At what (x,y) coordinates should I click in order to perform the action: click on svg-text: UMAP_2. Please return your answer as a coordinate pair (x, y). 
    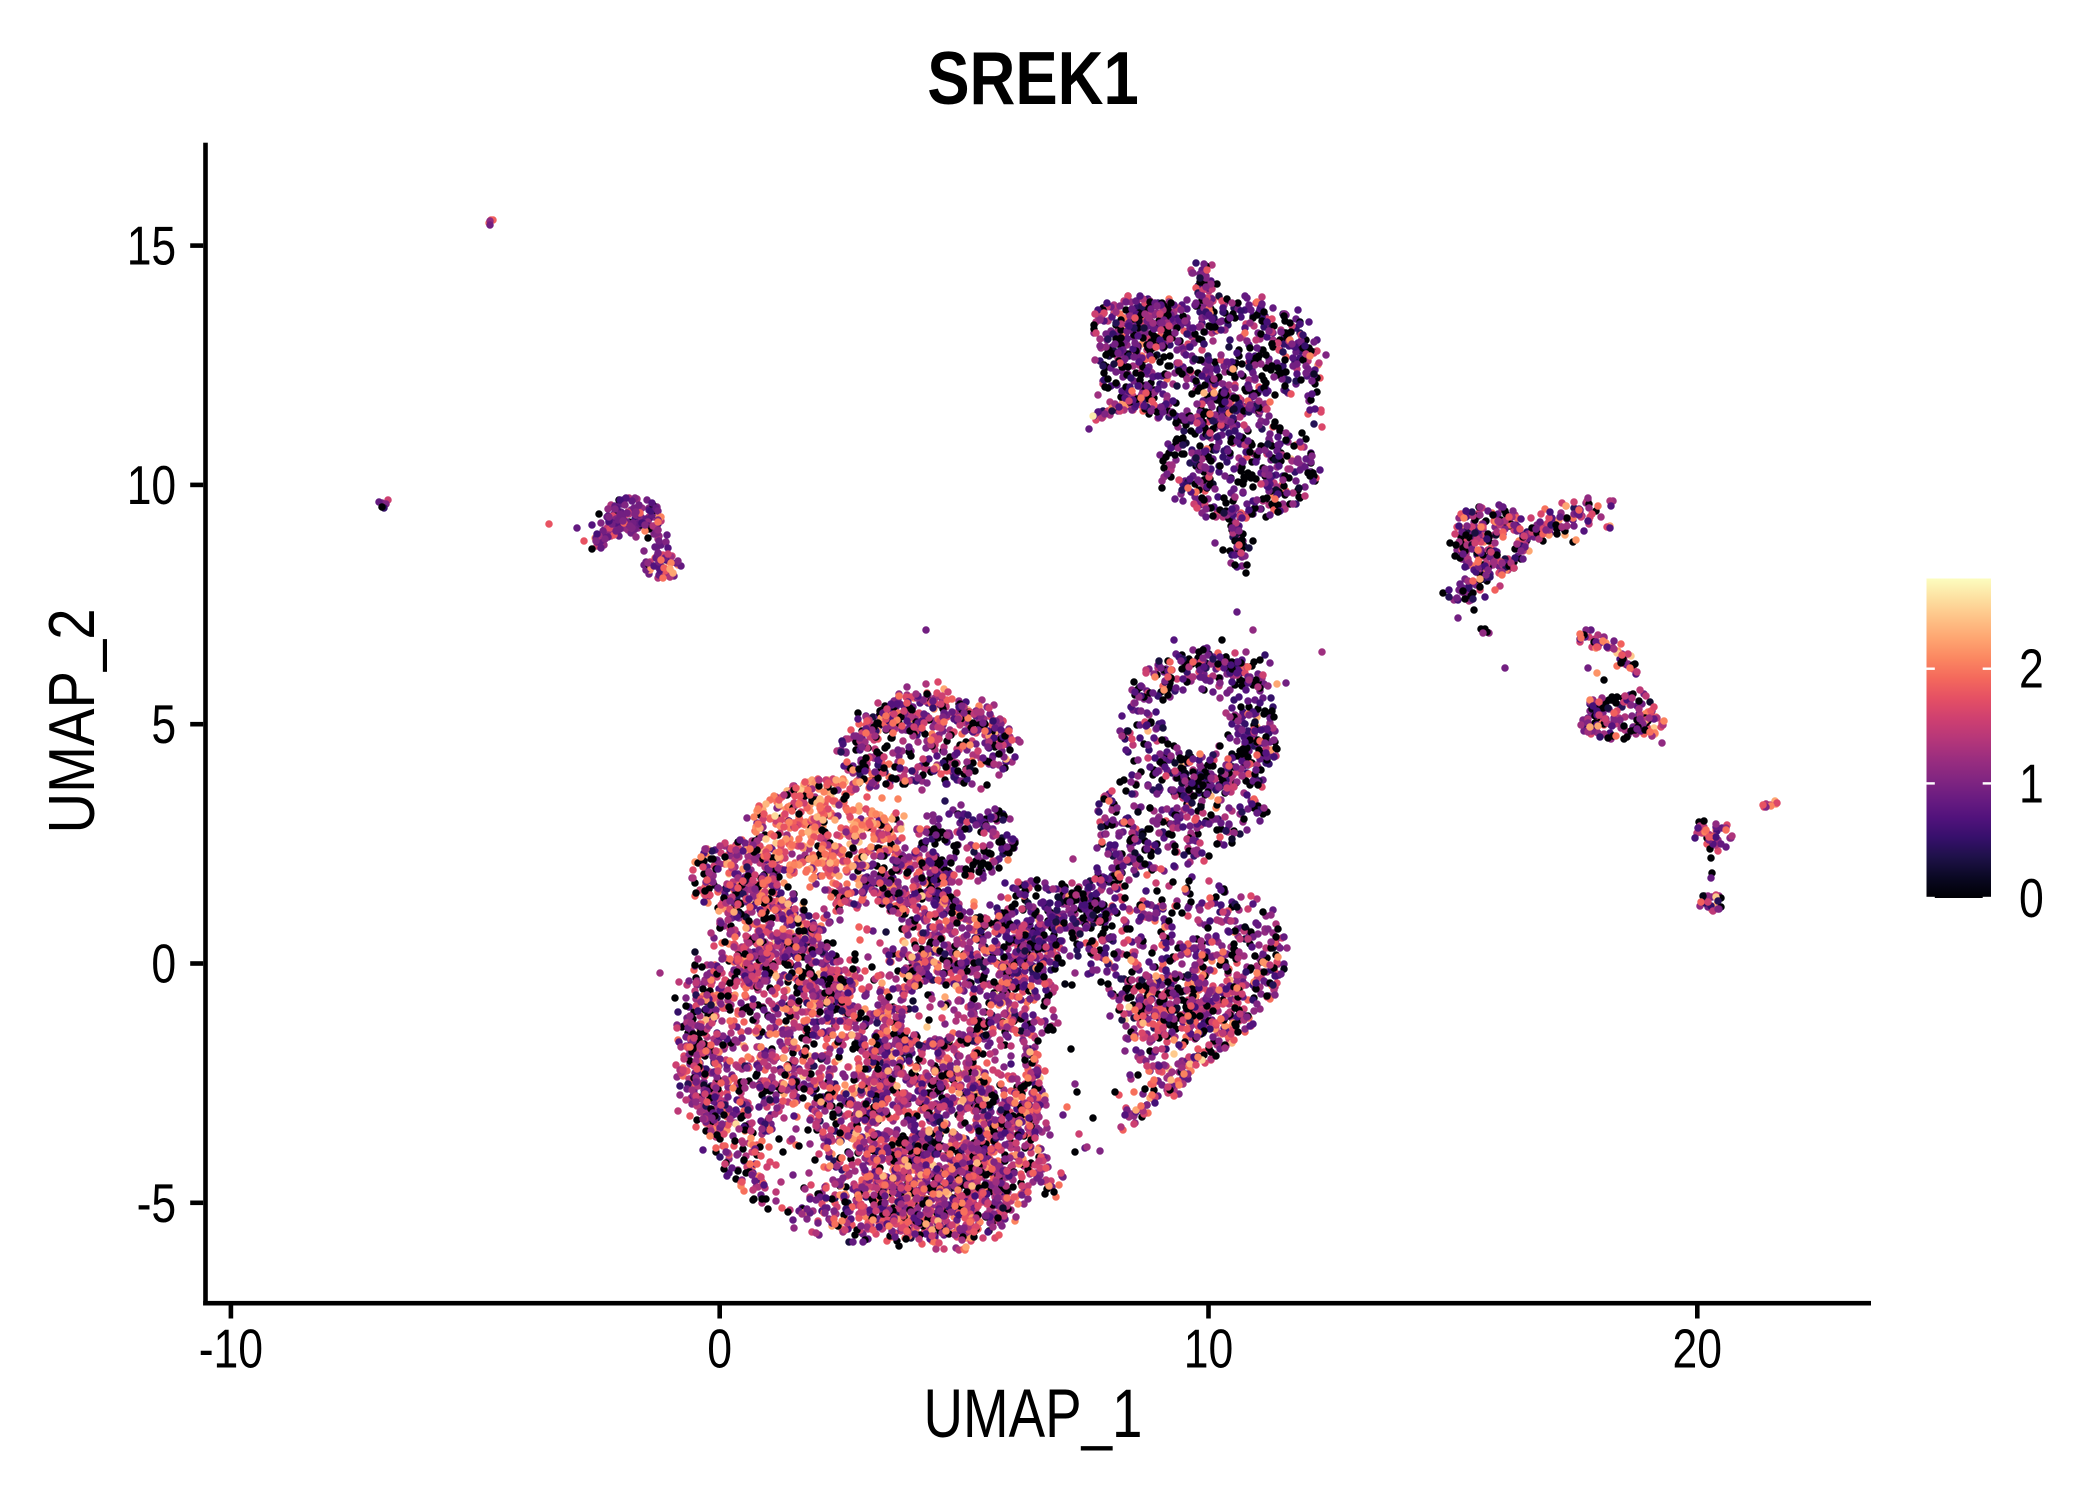
    Looking at the image, I should click on (71, 721).